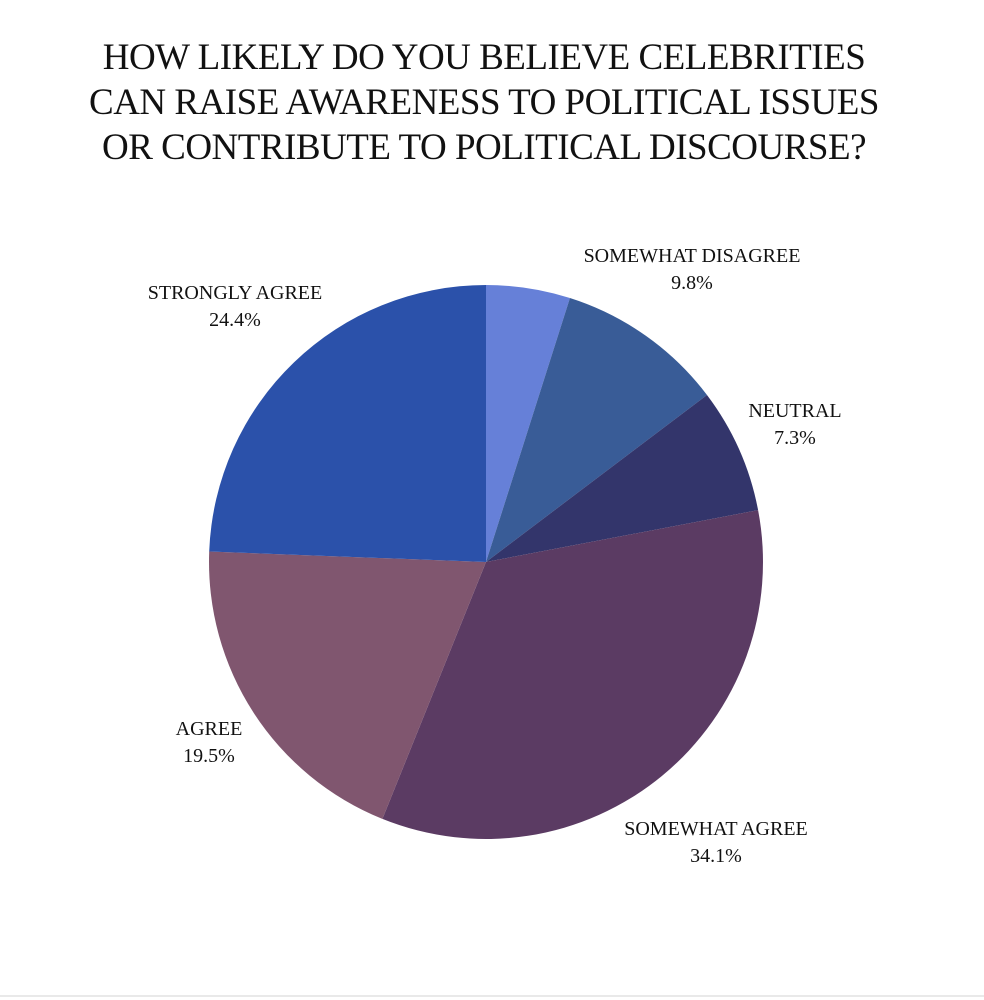 This screenshot has width=984, height=1000. What do you see at coordinates (528, 423) in the screenshot?
I see `pie-slice-unlabeled` at bounding box center [528, 423].